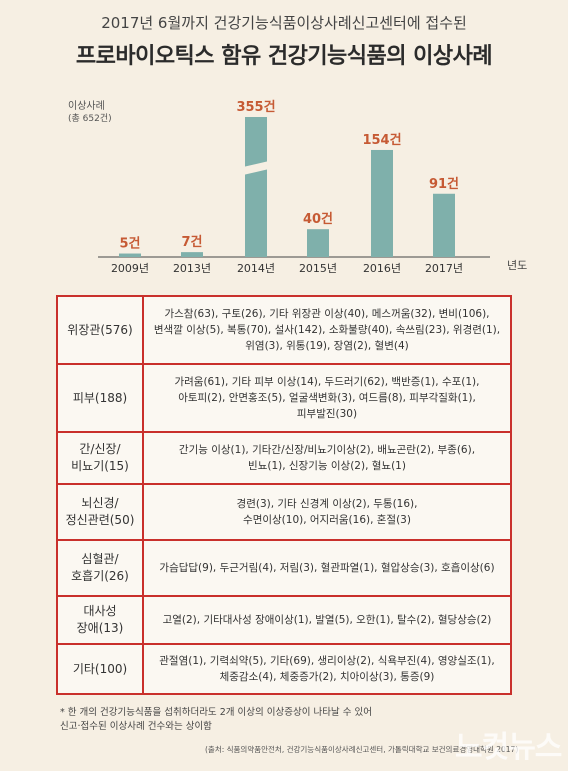 This screenshot has width=568, height=771. I want to click on data-label-2016년: 154건, so click(381, 140).